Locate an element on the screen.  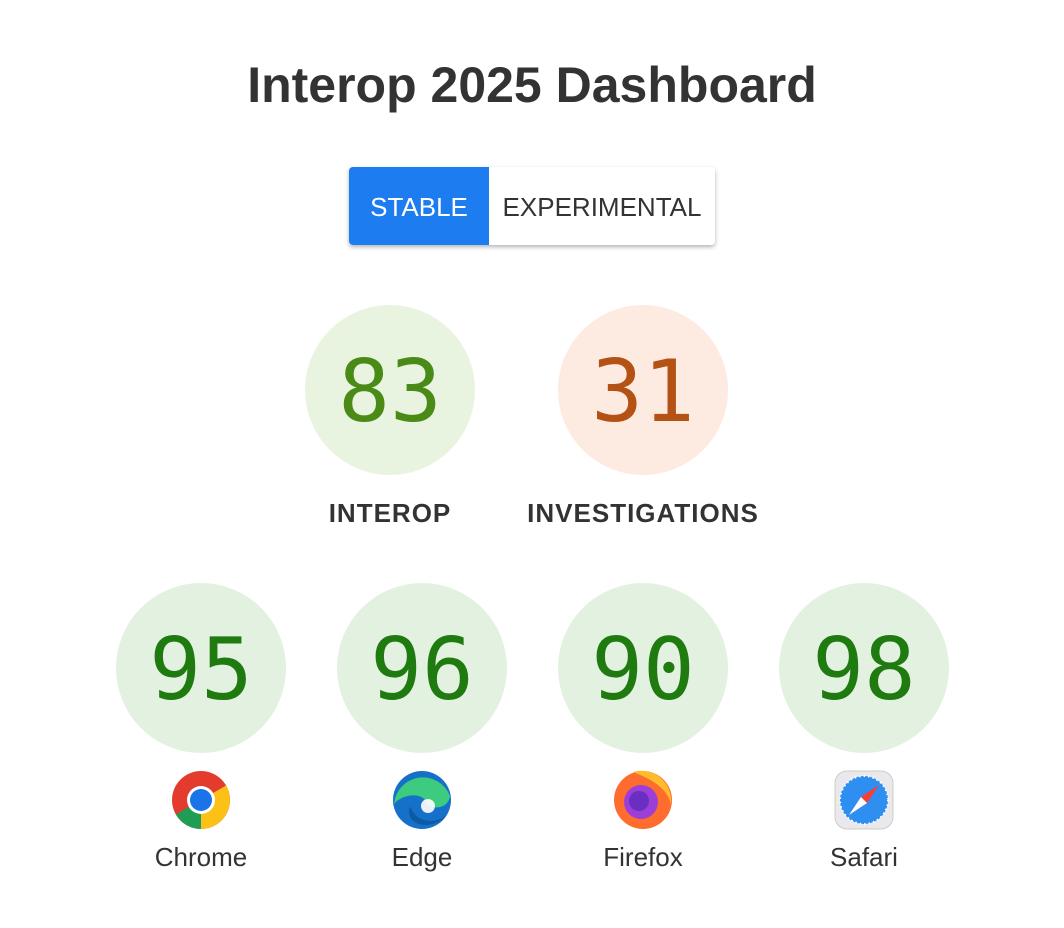
browser-score: 98 is located at coordinates (864, 670).